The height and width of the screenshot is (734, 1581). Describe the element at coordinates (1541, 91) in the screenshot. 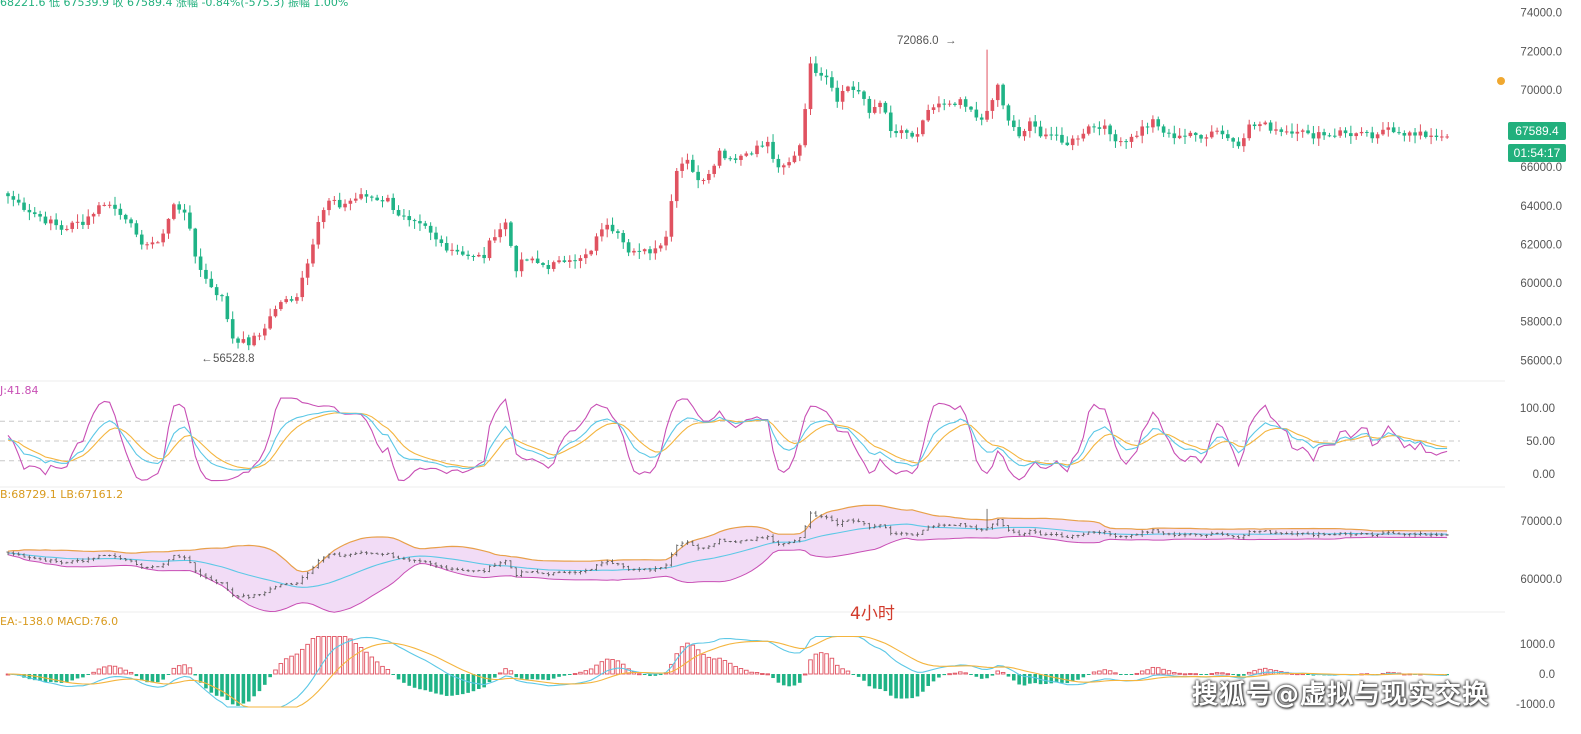

I see `price-tick-label: 70000.0` at that location.